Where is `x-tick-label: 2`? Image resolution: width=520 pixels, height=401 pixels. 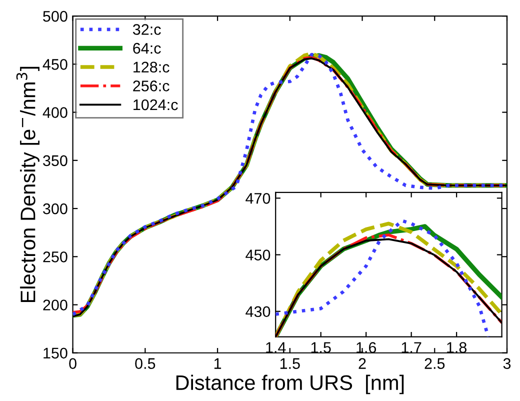
x-tick-label: 2 is located at coordinates (362, 363).